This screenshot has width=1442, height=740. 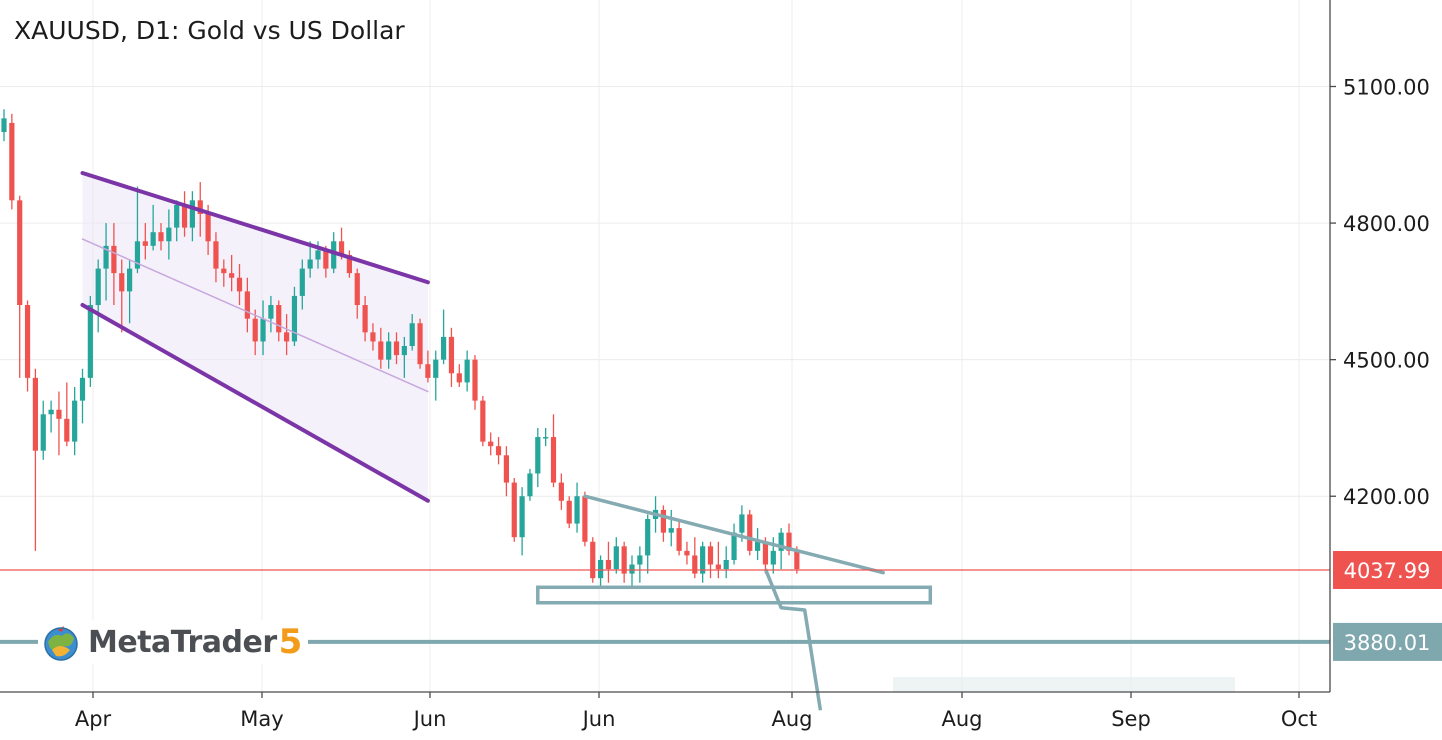 What do you see at coordinates (1131, 719) in the screenshot?
I see `time-tick-label: Sep` at bounding box center [1131, 719].